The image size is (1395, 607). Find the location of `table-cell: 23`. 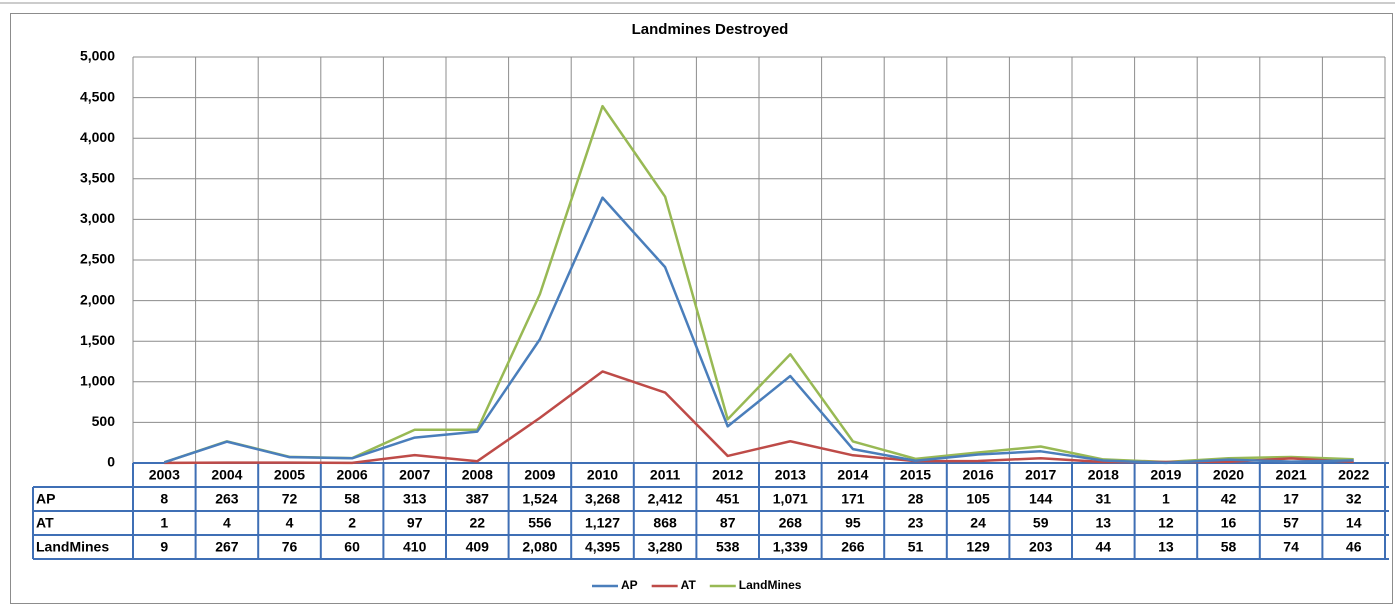

table-cell: 23 is located at coordinates (916, 523).